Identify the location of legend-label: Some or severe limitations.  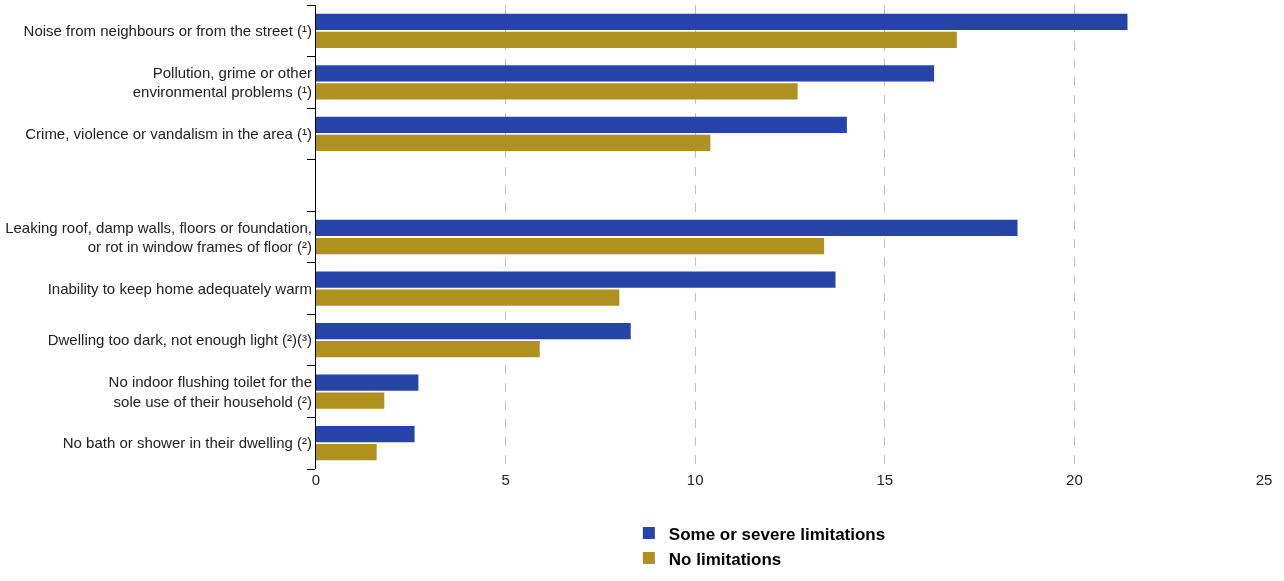
(777, 534).